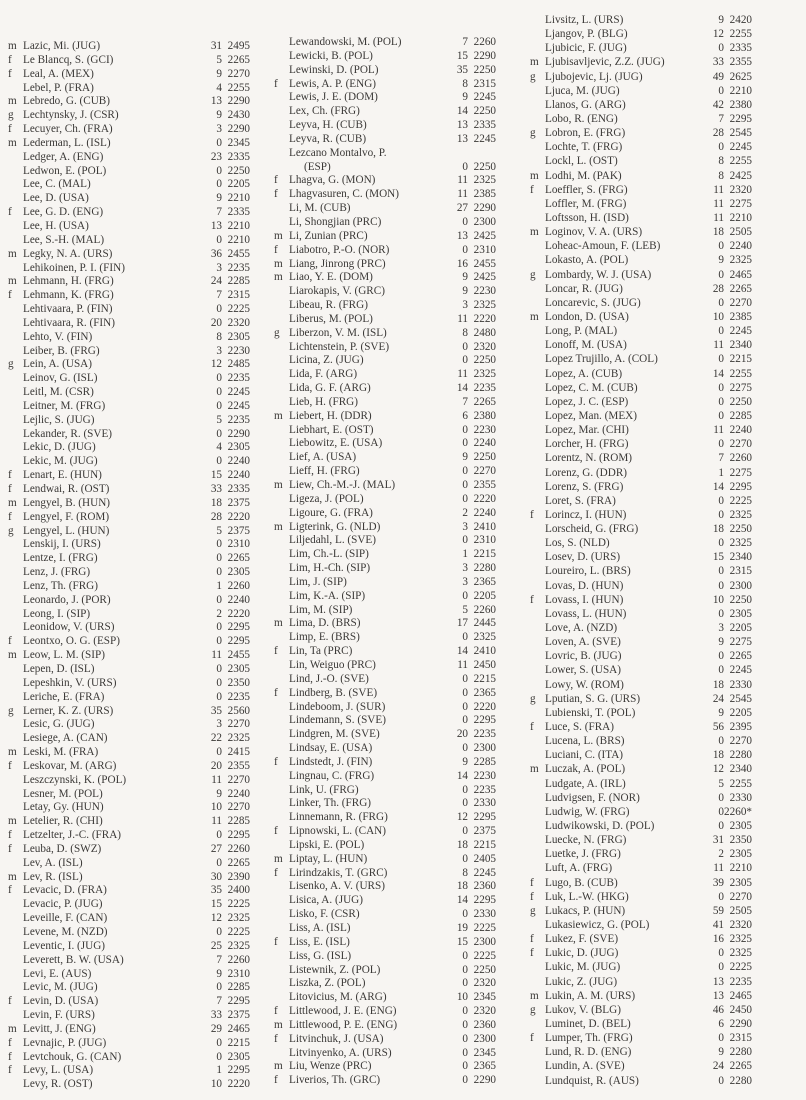  What do you see at coordinates (66, 516) in the screenshot?
I see `player-name: Lengyel, F. (ROM)` at bounding box center [66, 516].